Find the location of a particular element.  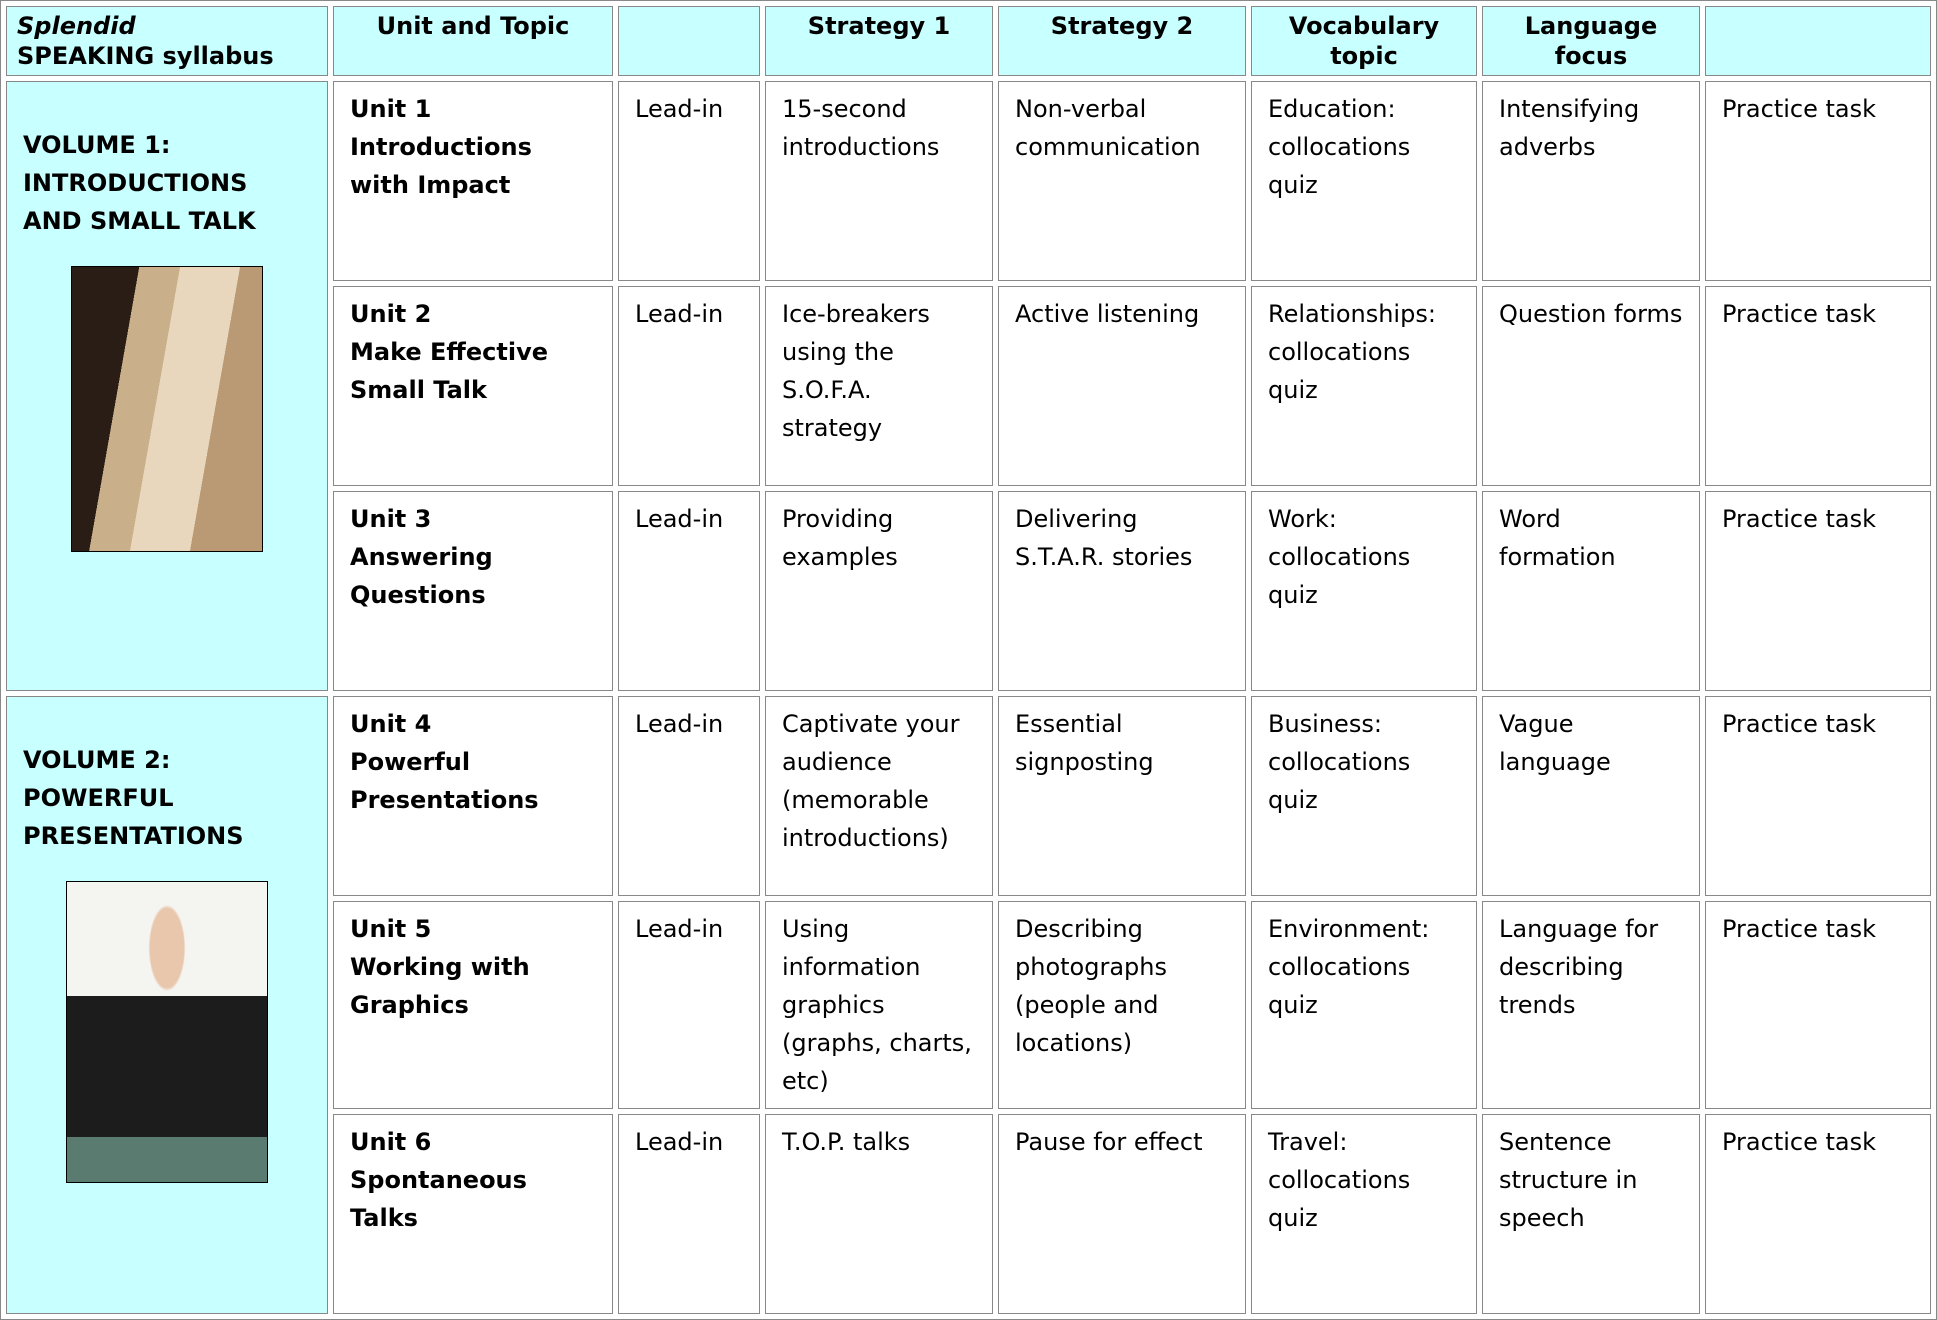

unit-topic: Spontaneous Talks is located at coordinates (438, 1199).